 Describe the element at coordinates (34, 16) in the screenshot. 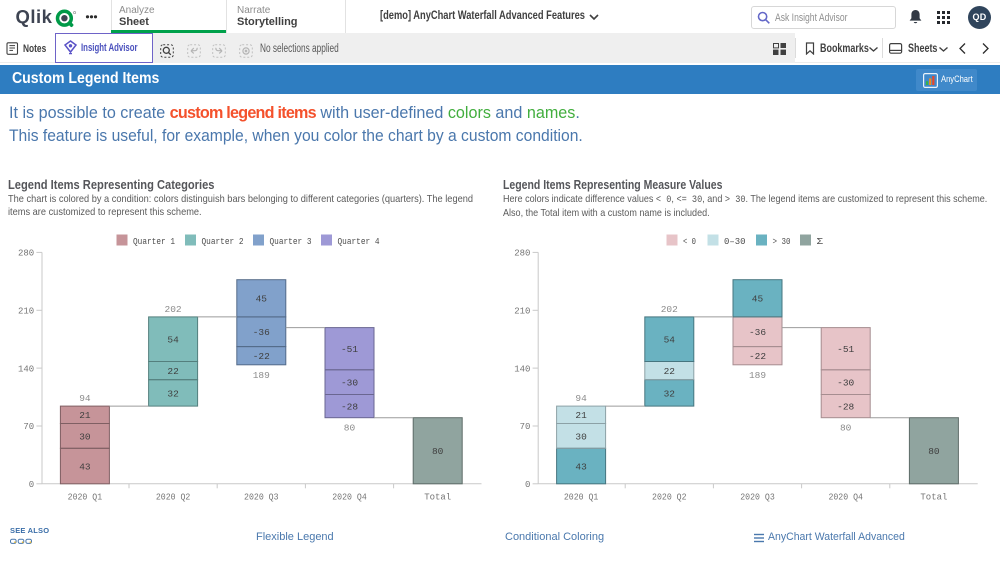

I see `svg-text: Qlik` at that location.